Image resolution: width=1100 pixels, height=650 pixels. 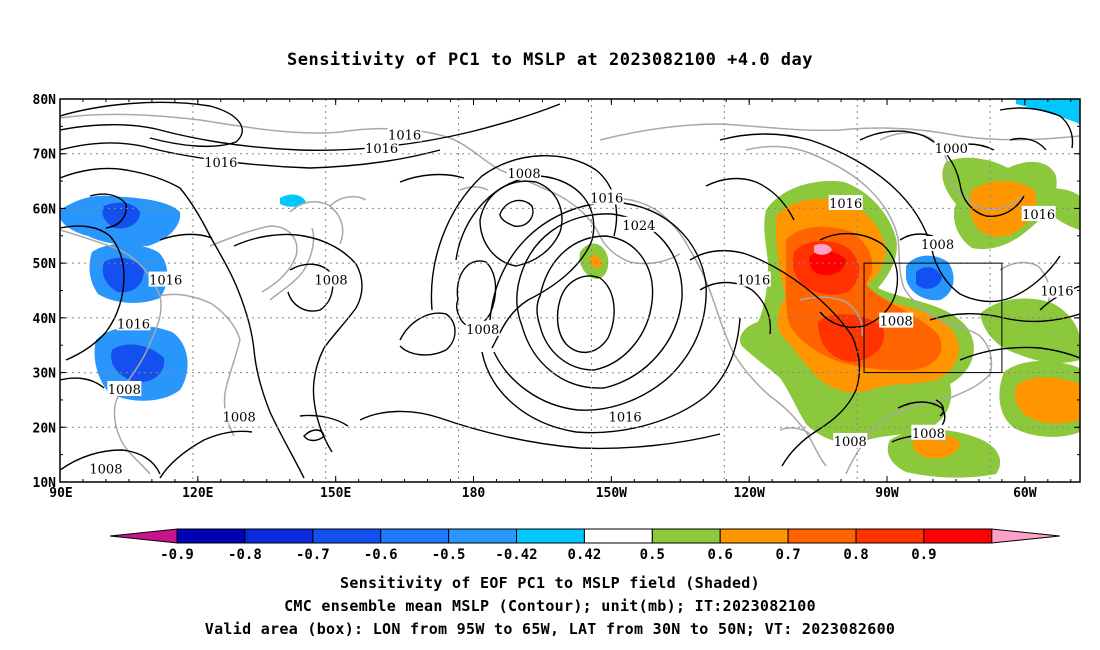 I want to click on colorbar-high-extend, so click(x=1025, y=536).